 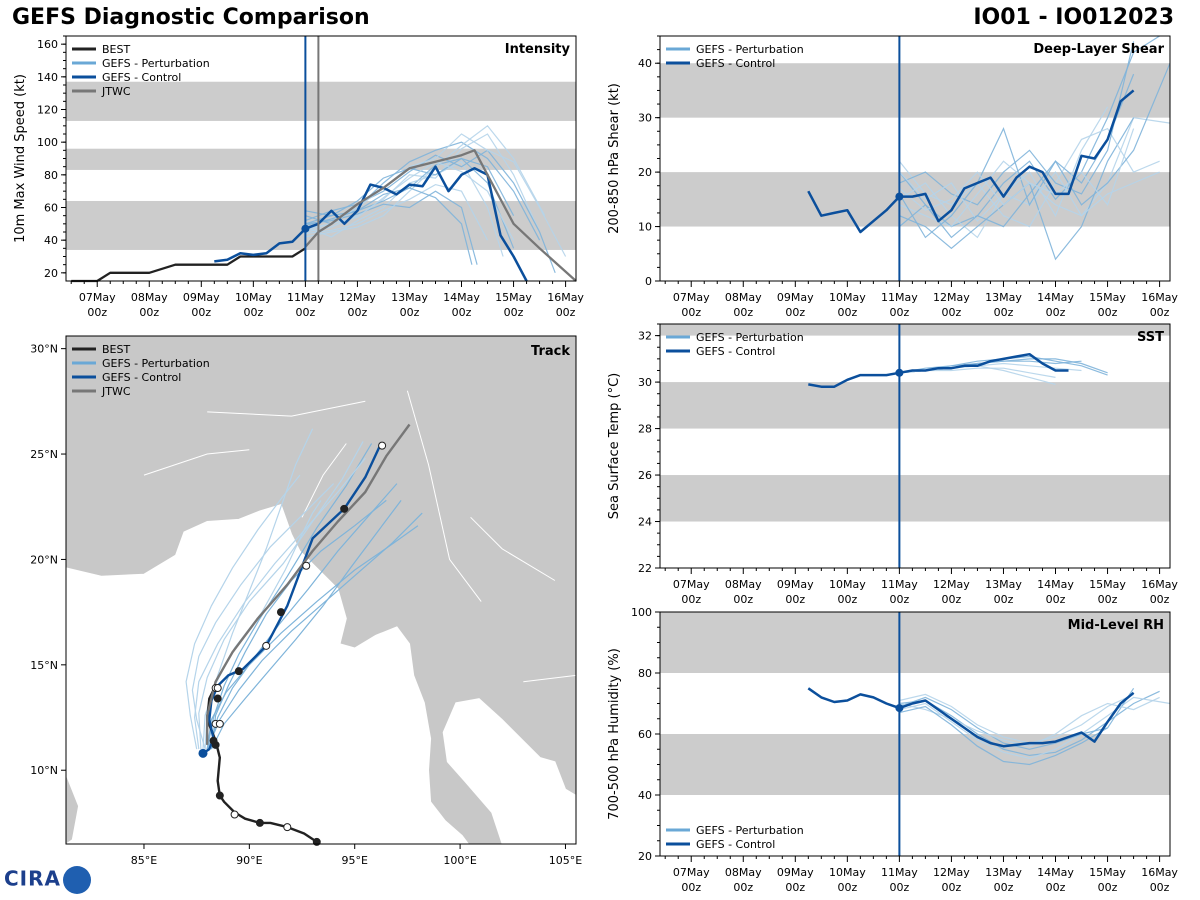 What do you see at coordinates (97, 297) in the screenshot?
I see `intensity-xtick-label: 07May` at bounding box center [97, 297].